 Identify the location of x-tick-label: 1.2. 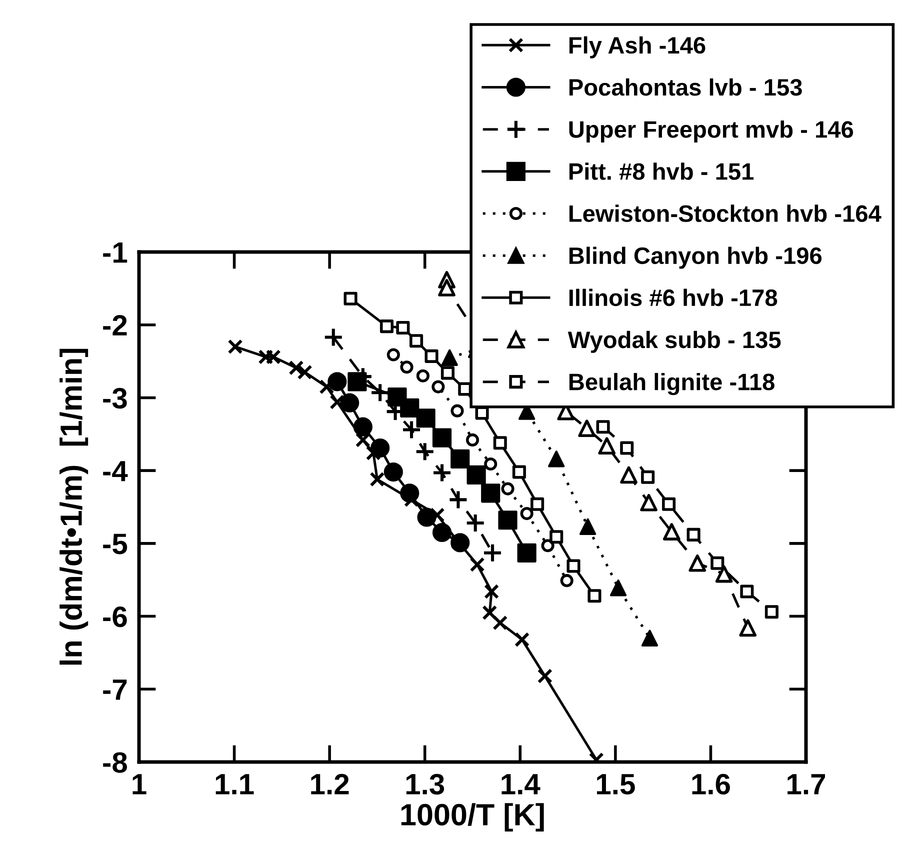
(330, 784).